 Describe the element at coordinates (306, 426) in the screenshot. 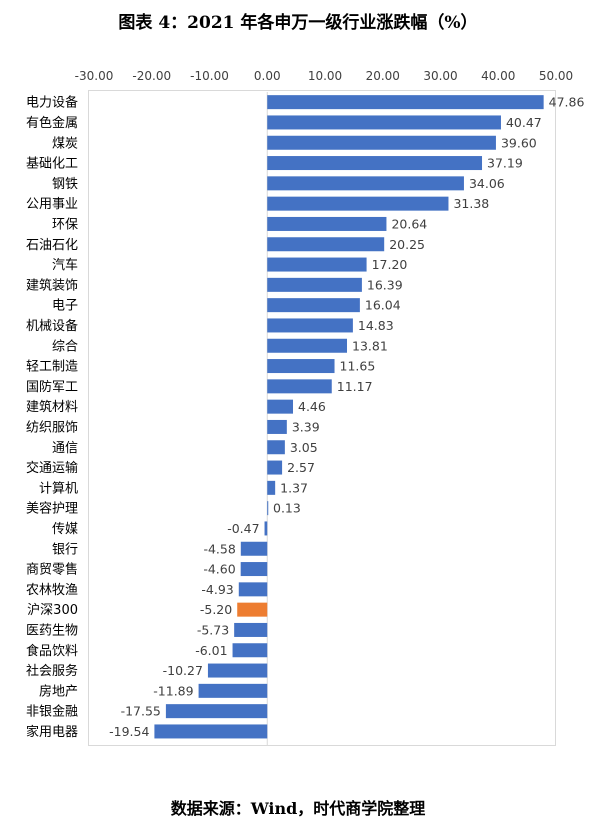

I see `data-label: 3.39` at that location.